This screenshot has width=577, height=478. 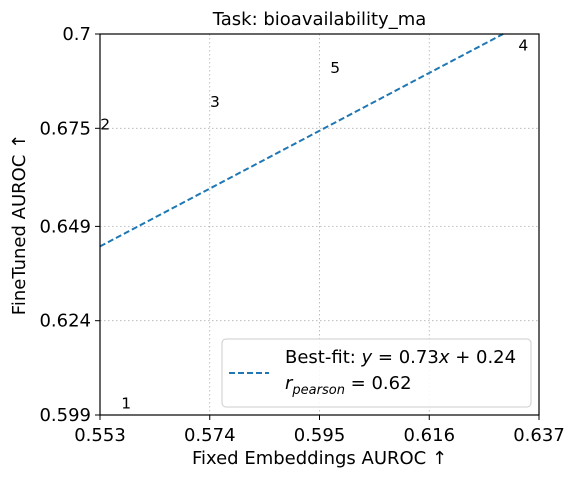 What do you see at coordinates (126, 404) in the screenshot?
I see `point-label-1: 1` at bounding box center [126, 404].